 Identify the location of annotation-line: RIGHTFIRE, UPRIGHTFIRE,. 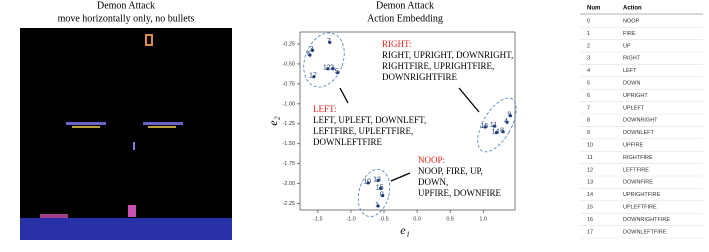
(438, 66).